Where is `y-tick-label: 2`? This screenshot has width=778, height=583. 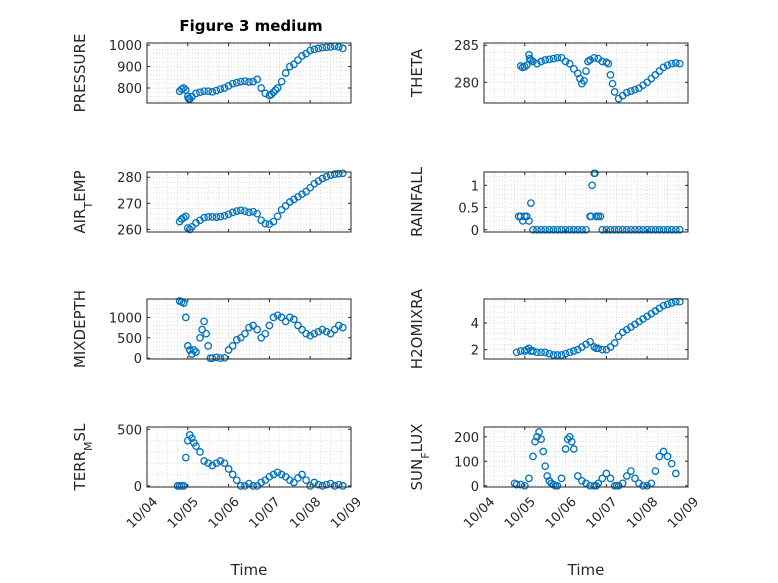
y-tick-label: 2 is located at coordinates (475, 351).